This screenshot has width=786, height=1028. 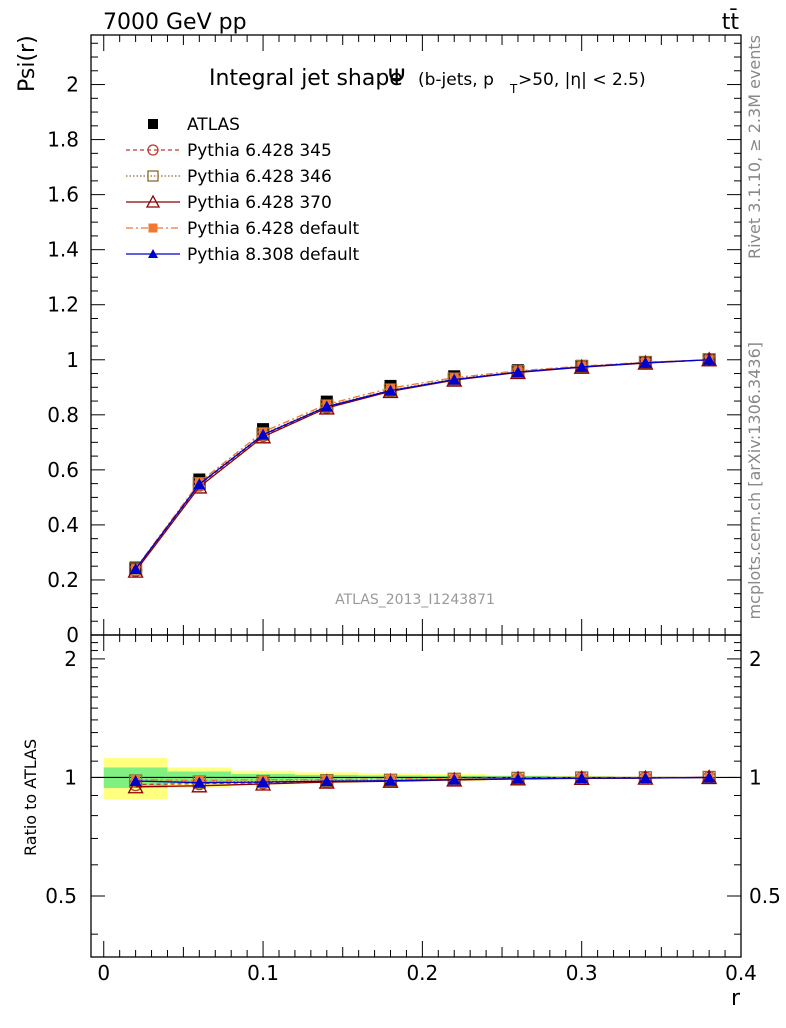 What do you see at coordinates (731, 22) in the screenshot?
I see `header-process-label: tt̄` at bounding box center [731, 22].